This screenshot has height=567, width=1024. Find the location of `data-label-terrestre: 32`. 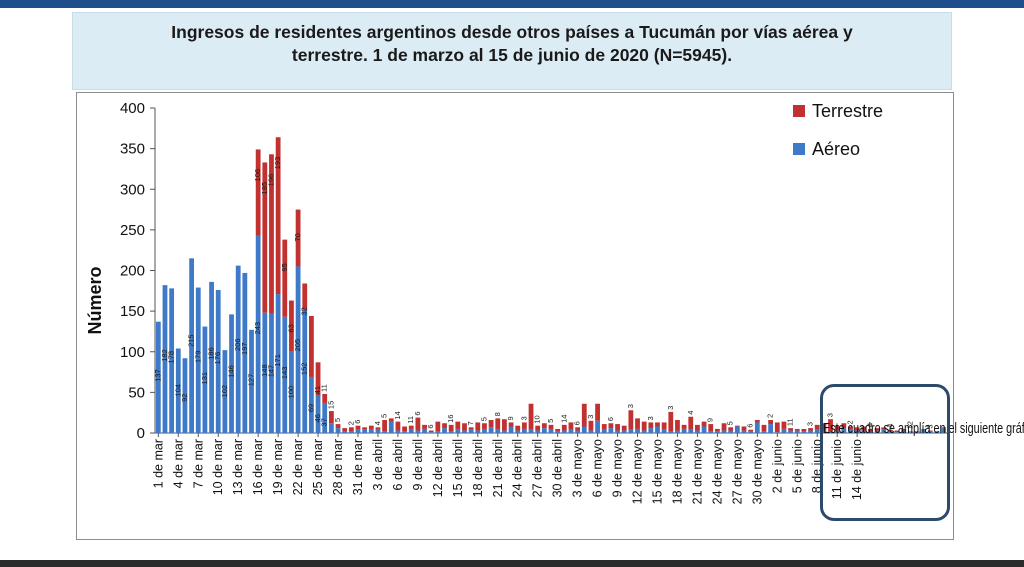

data-label-terrestre: 32 is located at coordinates (304, 311).